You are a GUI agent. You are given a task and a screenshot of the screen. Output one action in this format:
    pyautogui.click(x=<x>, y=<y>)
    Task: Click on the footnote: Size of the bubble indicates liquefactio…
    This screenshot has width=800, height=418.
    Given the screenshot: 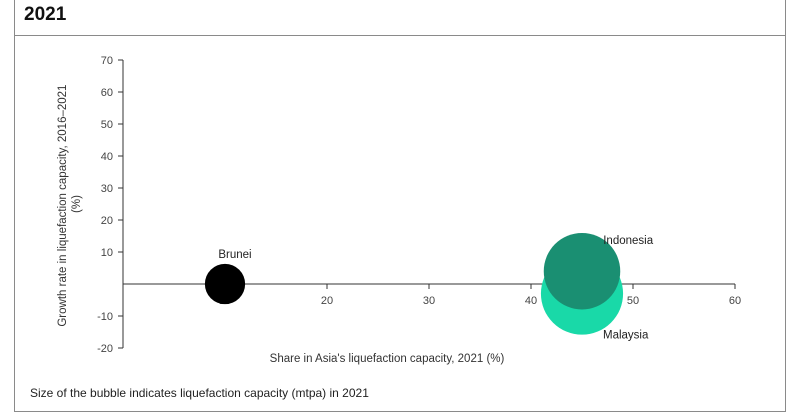 What is the action you would take?
    pyautogui.click(x=199, y=393)
    